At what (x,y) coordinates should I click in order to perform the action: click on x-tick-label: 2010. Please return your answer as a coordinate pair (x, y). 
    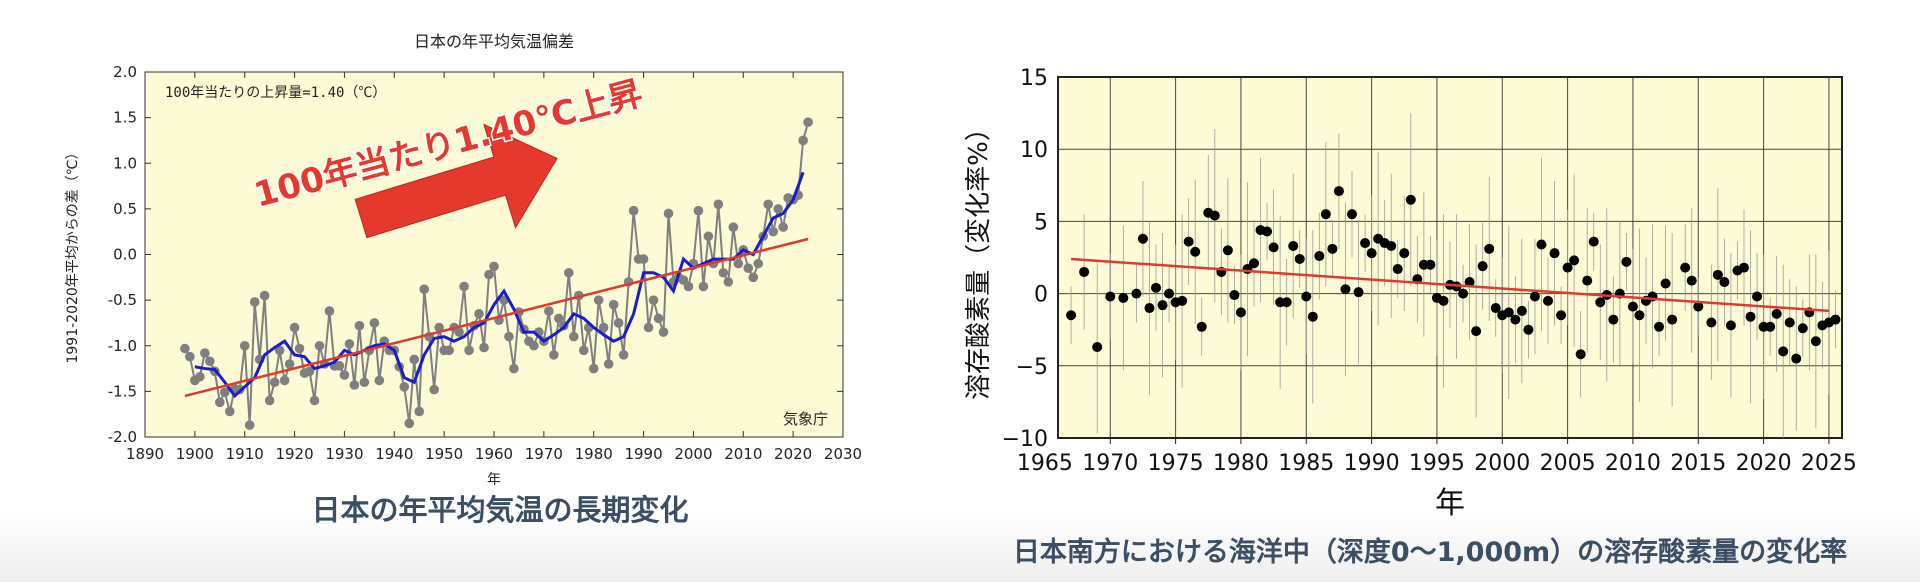
    Looking at the image, I should click on (1633, 463).